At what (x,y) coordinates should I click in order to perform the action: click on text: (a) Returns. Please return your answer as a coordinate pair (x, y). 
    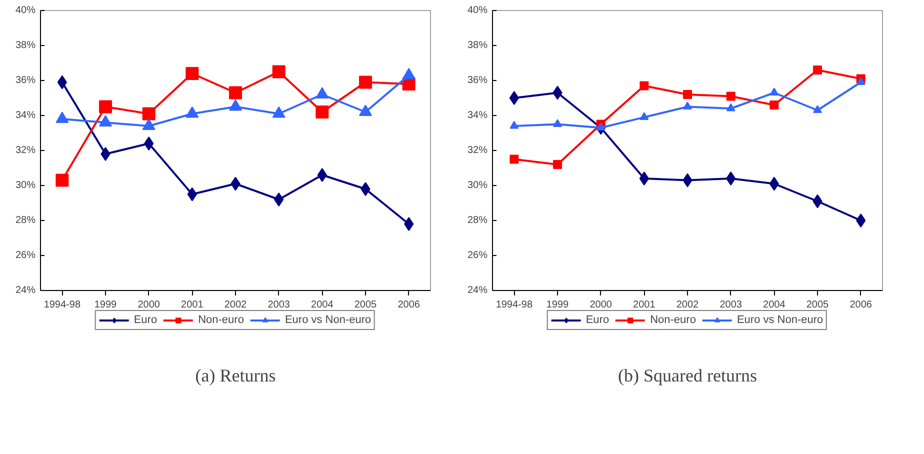
    Looking at the image, I should click on (235, 375).